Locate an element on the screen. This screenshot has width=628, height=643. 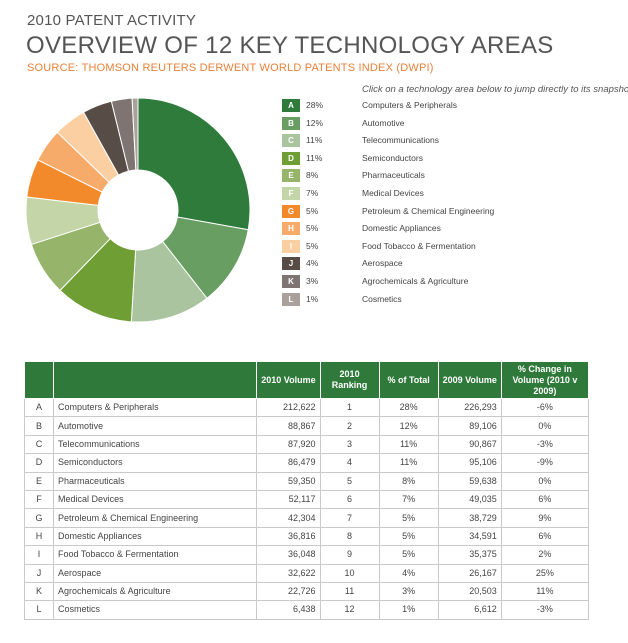
legend-label: Telecommunications is located at coordinates (401, 140).